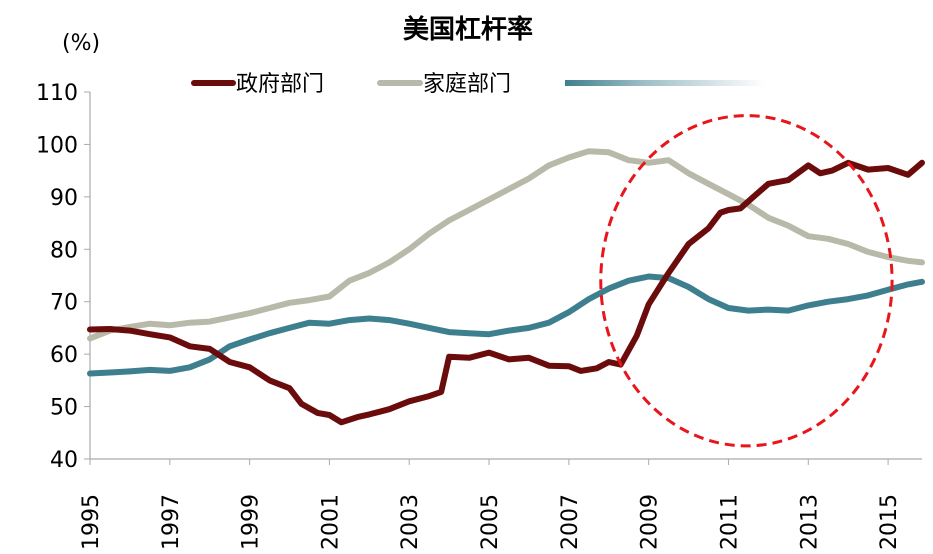 Image resolution: width=933 pixels, height=554 pixels. I want to click on y-tick-label: 60, so click(64, 355).